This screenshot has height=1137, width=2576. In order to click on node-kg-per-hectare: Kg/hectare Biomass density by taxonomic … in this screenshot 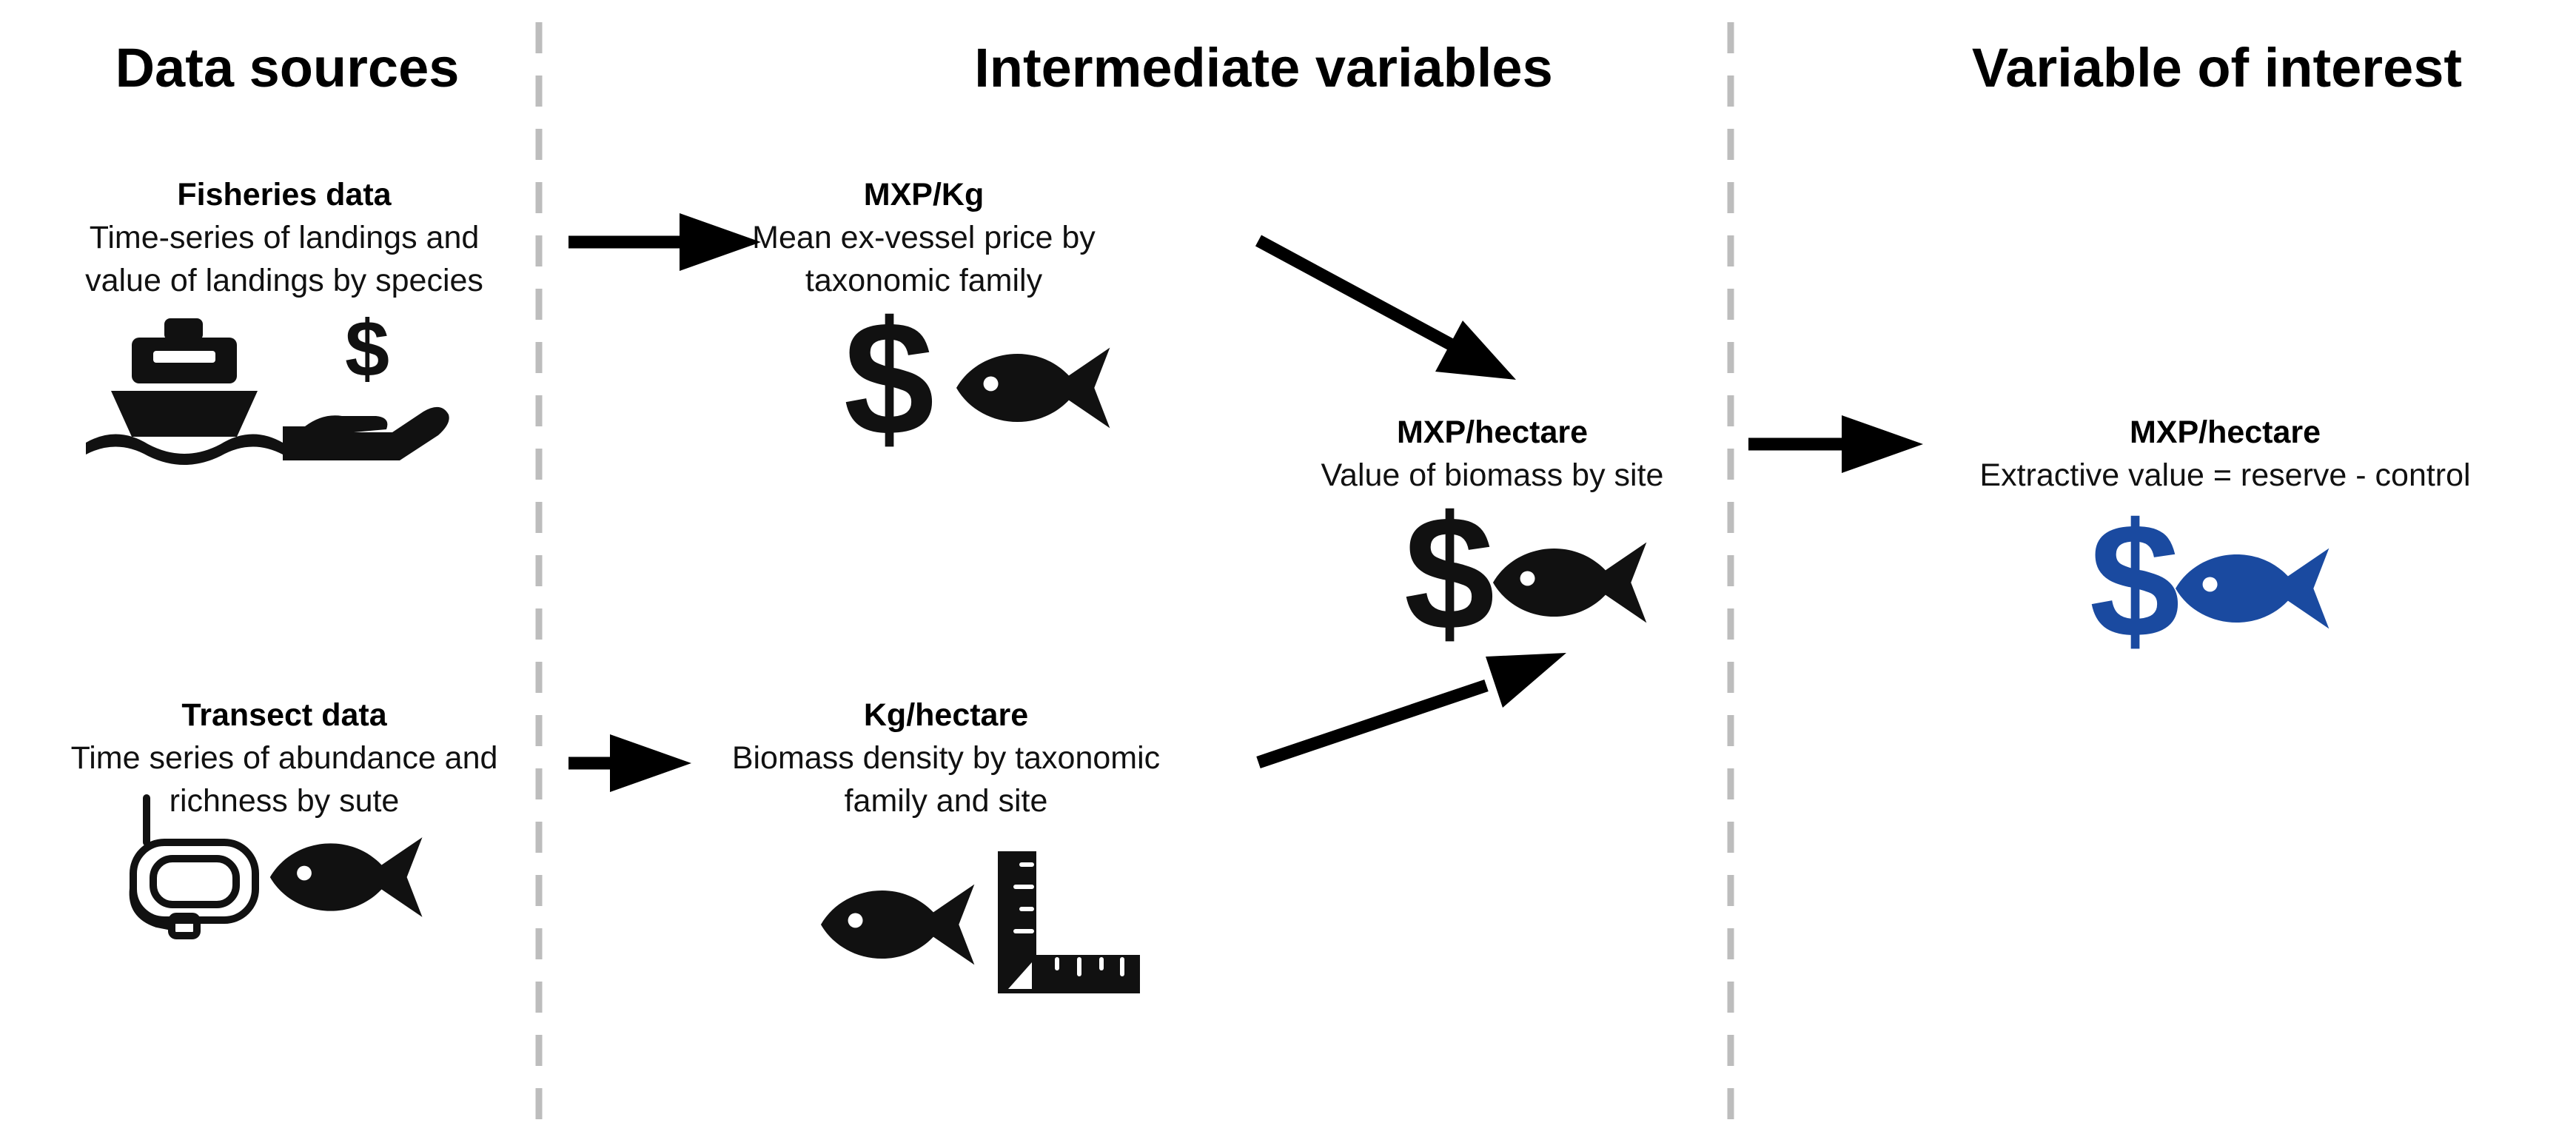, I will do `click(946, 845)`.